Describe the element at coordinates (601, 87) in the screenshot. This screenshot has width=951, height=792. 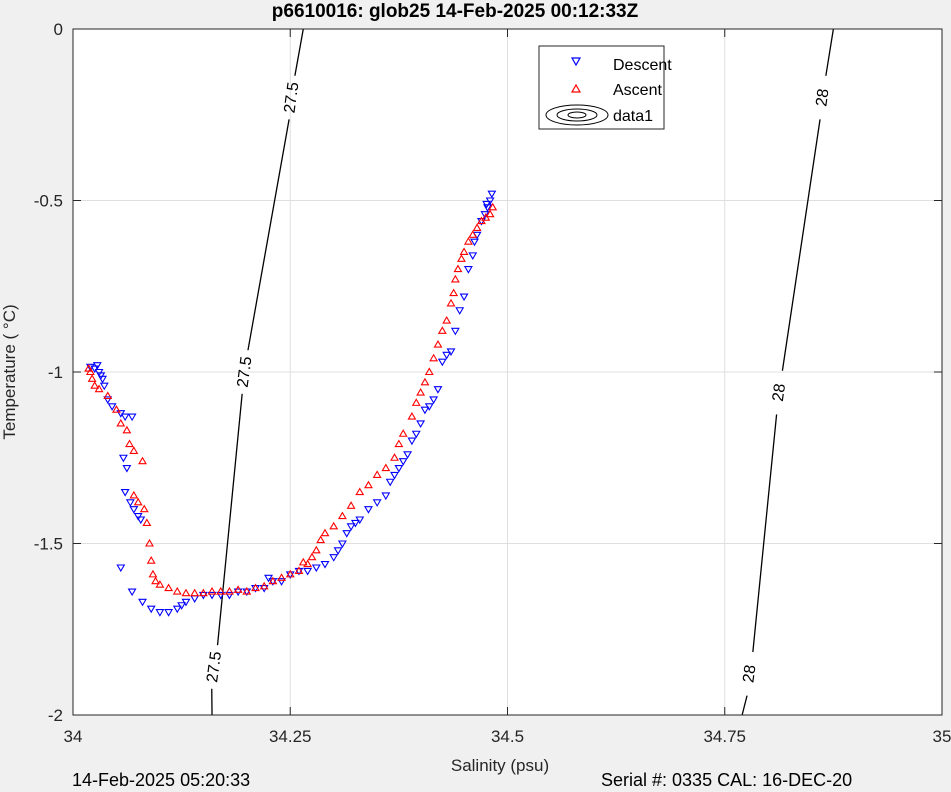
I see `legend-box` at that location.